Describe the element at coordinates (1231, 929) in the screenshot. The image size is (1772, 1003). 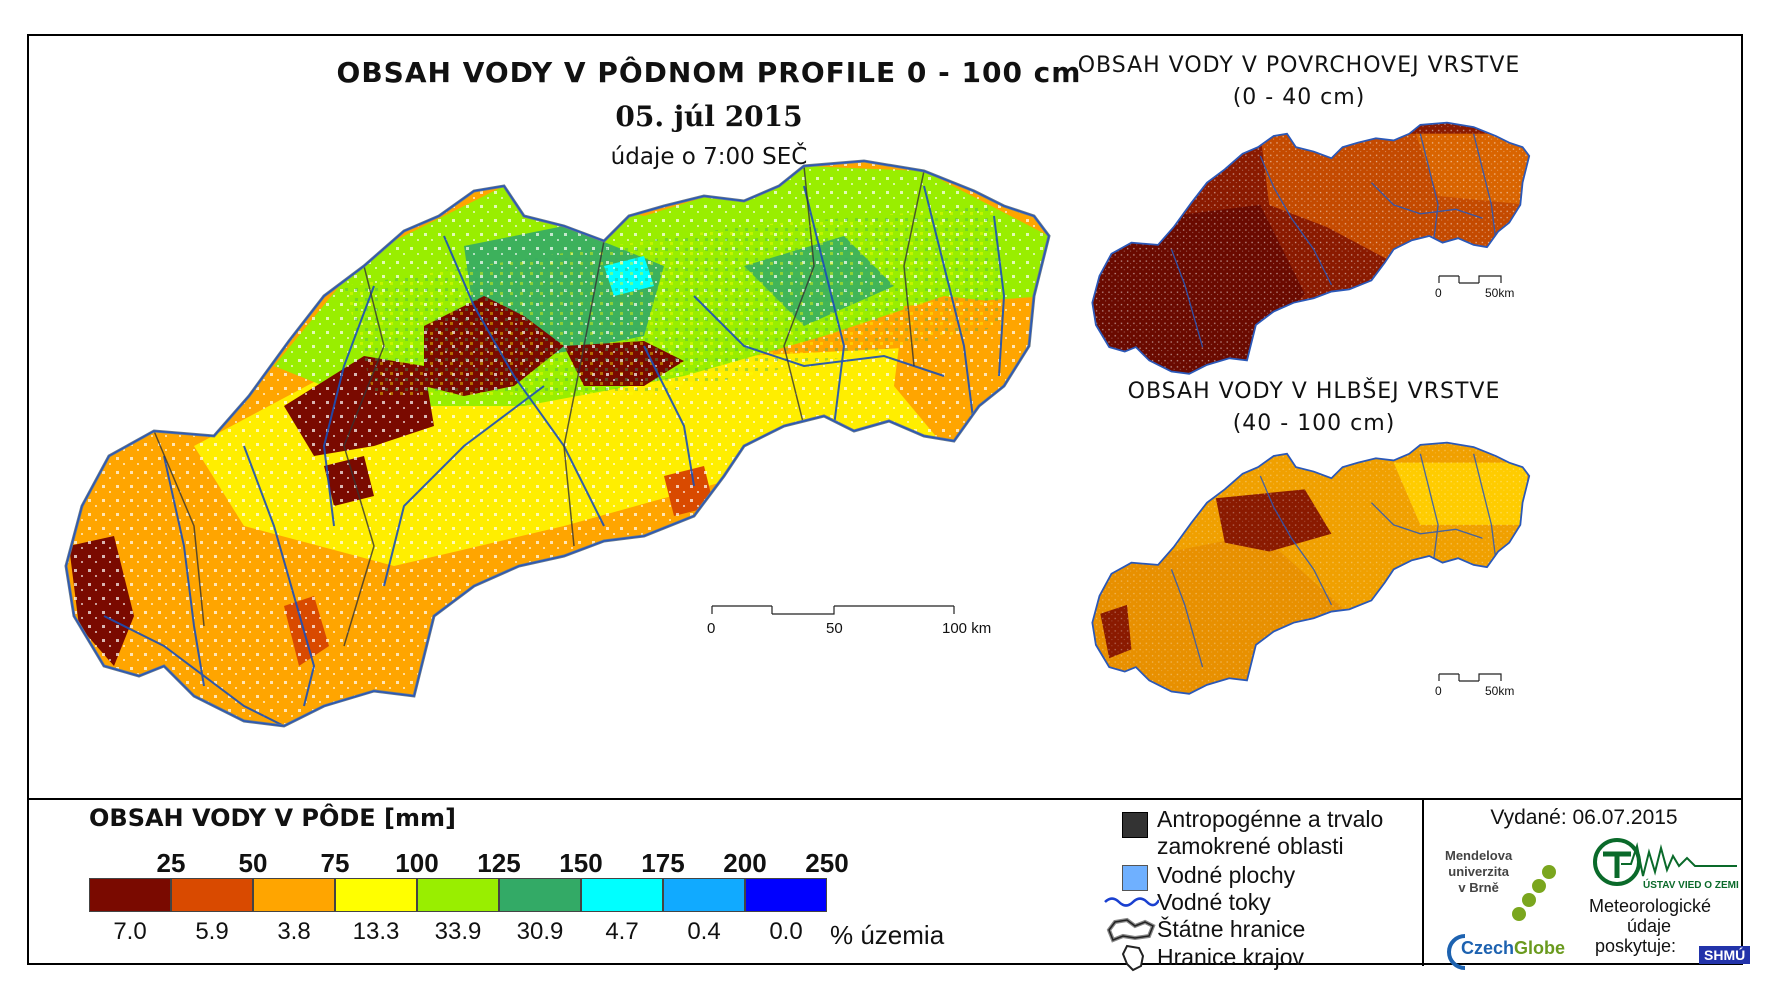
I see `state-border-label: Štátne hranice` at that location.